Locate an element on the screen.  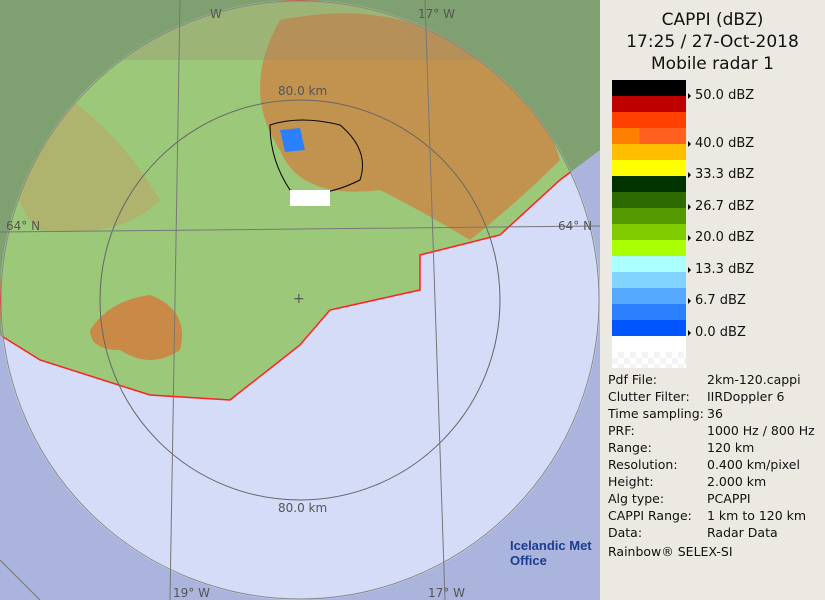
info-row: Alg type: PCAPPI is located at coordinates (711, 498).